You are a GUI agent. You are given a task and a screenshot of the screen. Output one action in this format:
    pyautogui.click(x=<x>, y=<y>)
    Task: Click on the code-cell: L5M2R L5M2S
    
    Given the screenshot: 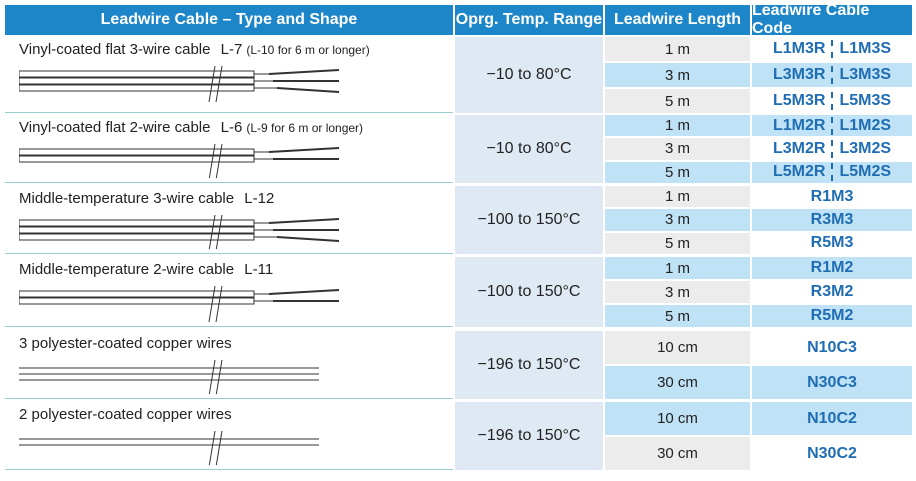 What is the action you would take?
    pyautogui.click(x=832, y=172)
    